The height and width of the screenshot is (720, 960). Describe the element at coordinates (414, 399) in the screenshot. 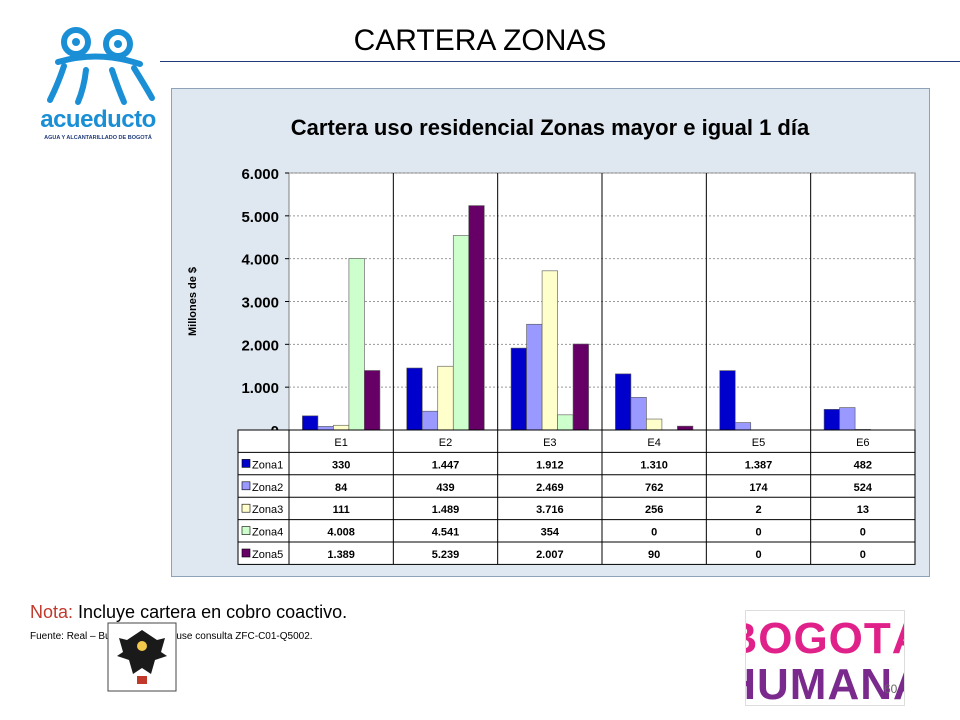

I see `bar-zona1-e2` at that location.